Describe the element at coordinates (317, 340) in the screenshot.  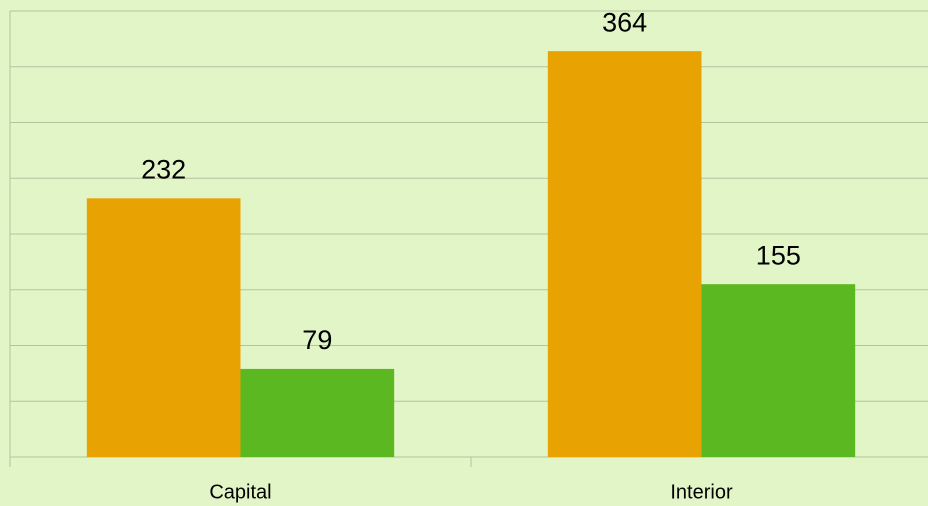
I see `value-label: 79` at that location.